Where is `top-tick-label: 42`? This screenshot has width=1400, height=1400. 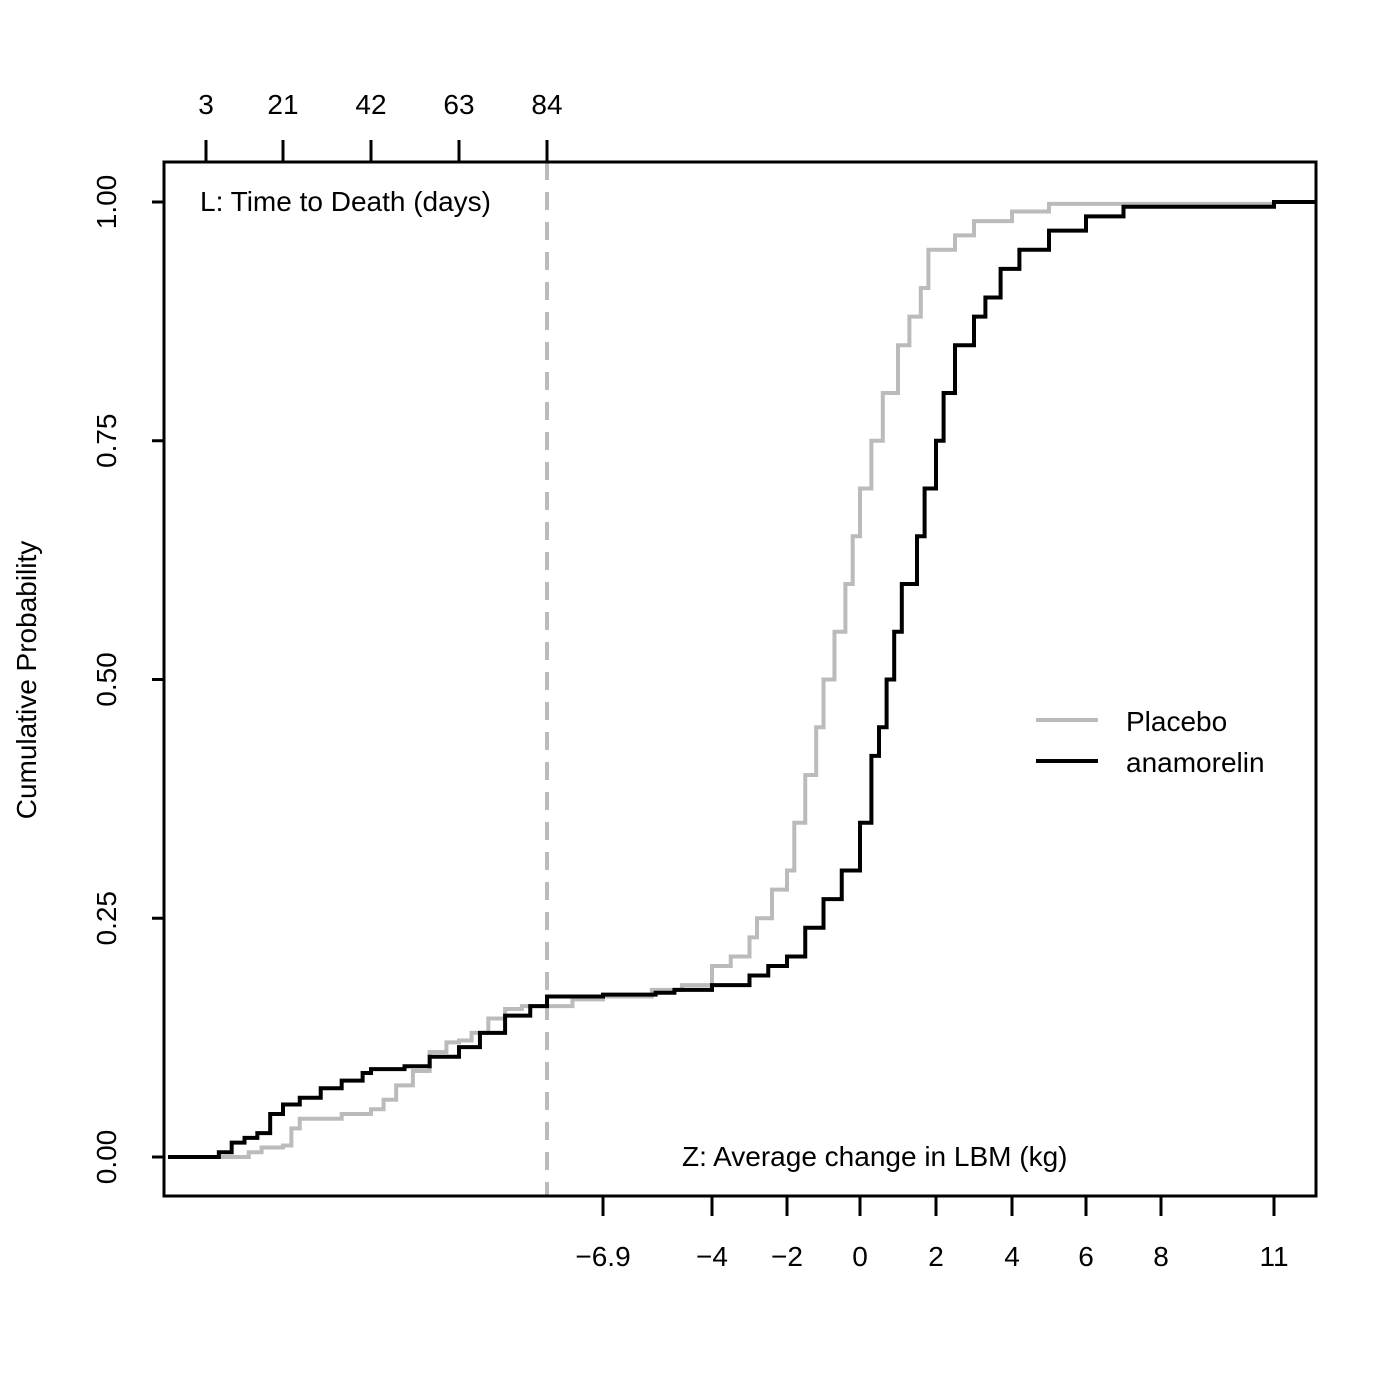 top-tick-label: 42 is located at coordinates (370, 104).